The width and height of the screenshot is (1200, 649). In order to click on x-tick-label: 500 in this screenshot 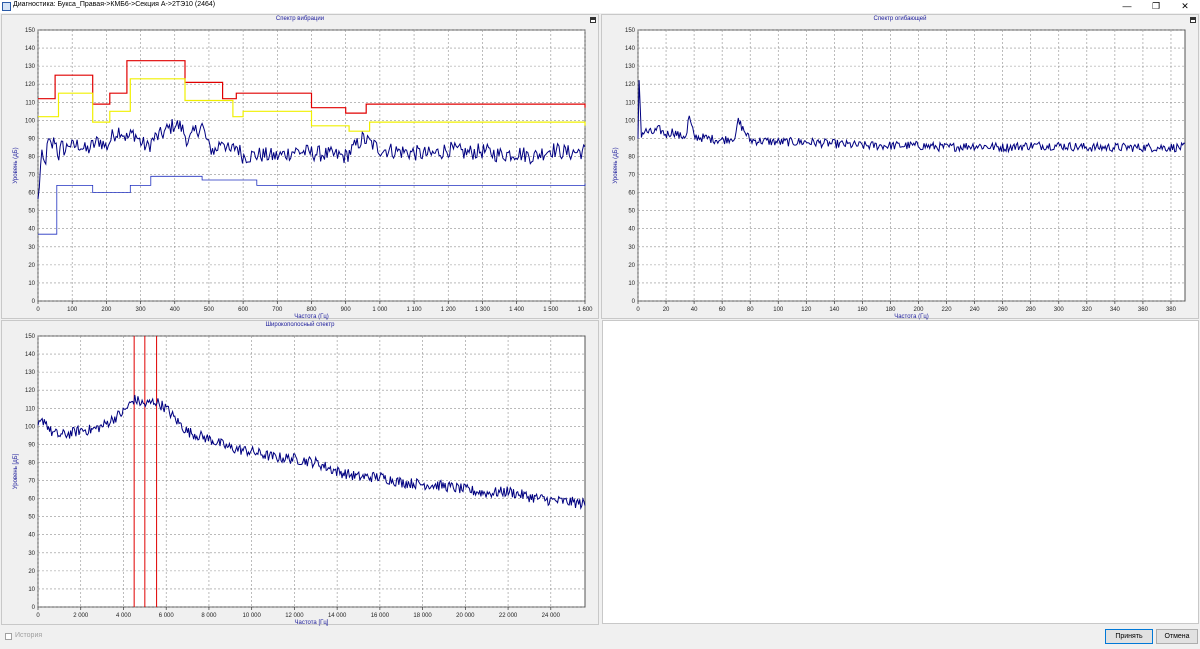, I will do `click(209, 310)`.